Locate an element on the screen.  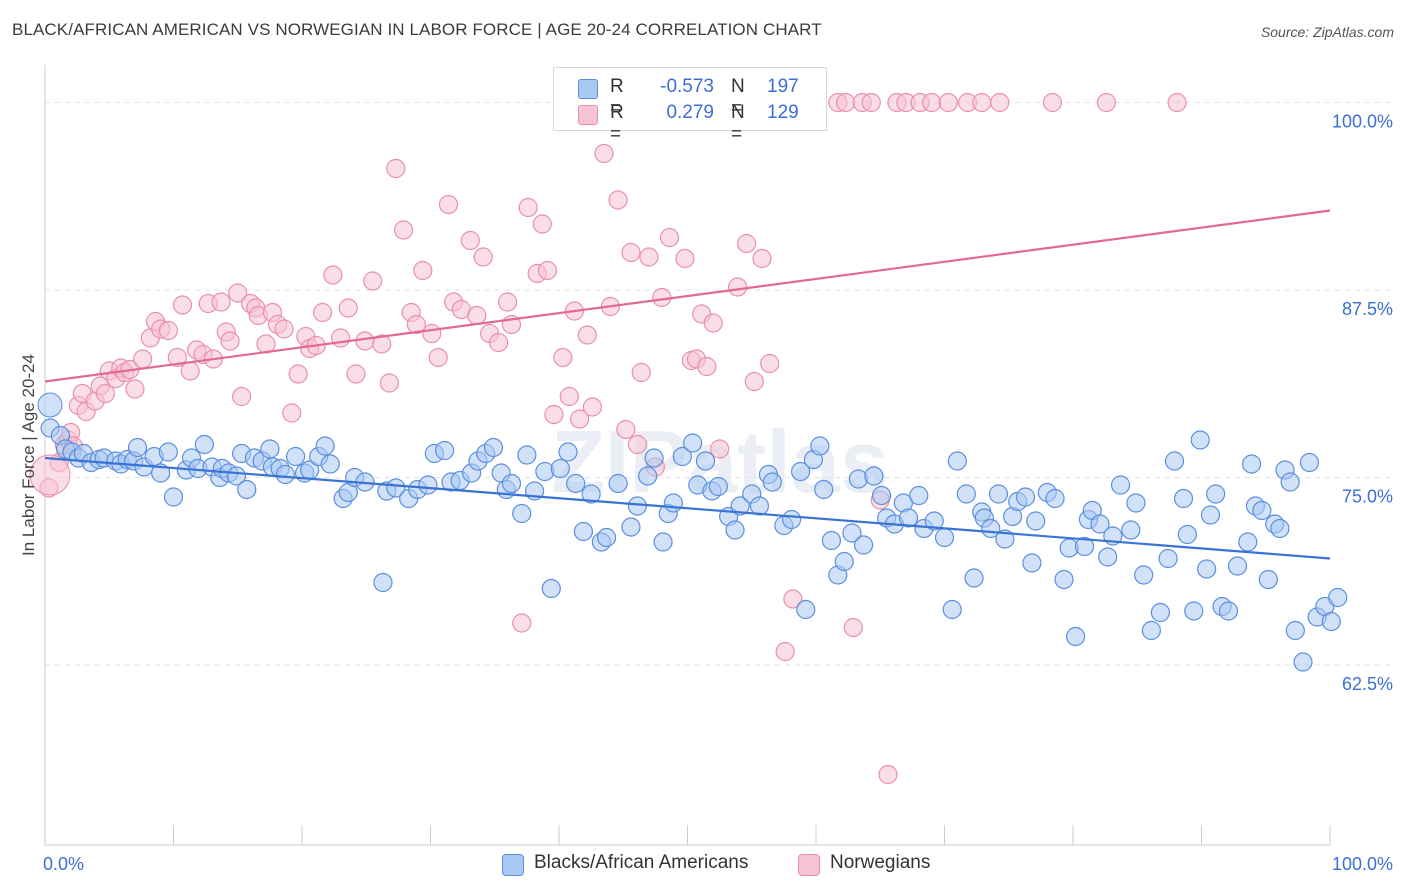
x-tick-label: 0.0% is located at coordinates (63, 864).